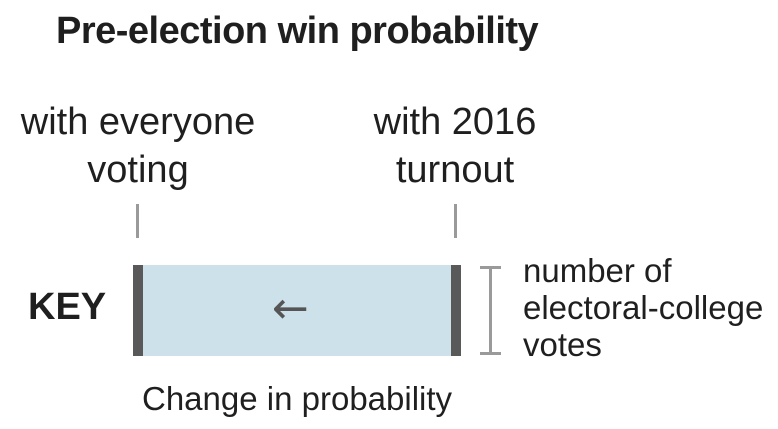  What do you see at coordinates (456, 310) in the screenshot?
I see `bar-edge-right` at bounding box center [456, 310].